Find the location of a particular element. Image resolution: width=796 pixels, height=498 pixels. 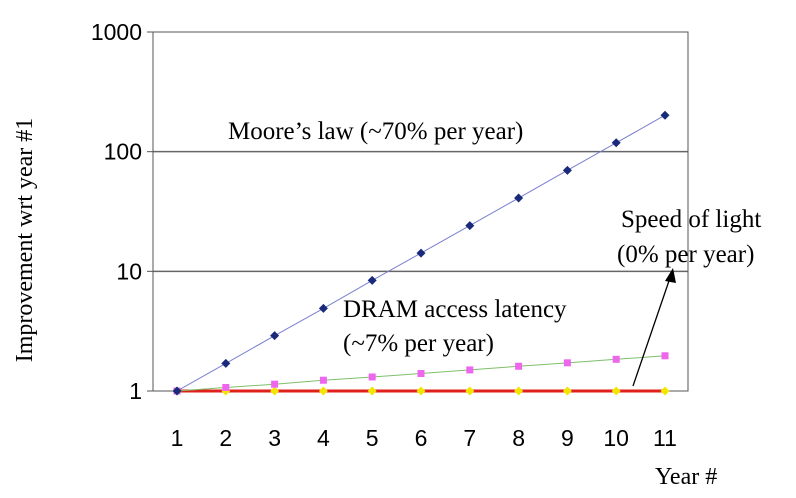

x-tick-label: 3 is located at coordinates (274, 438).